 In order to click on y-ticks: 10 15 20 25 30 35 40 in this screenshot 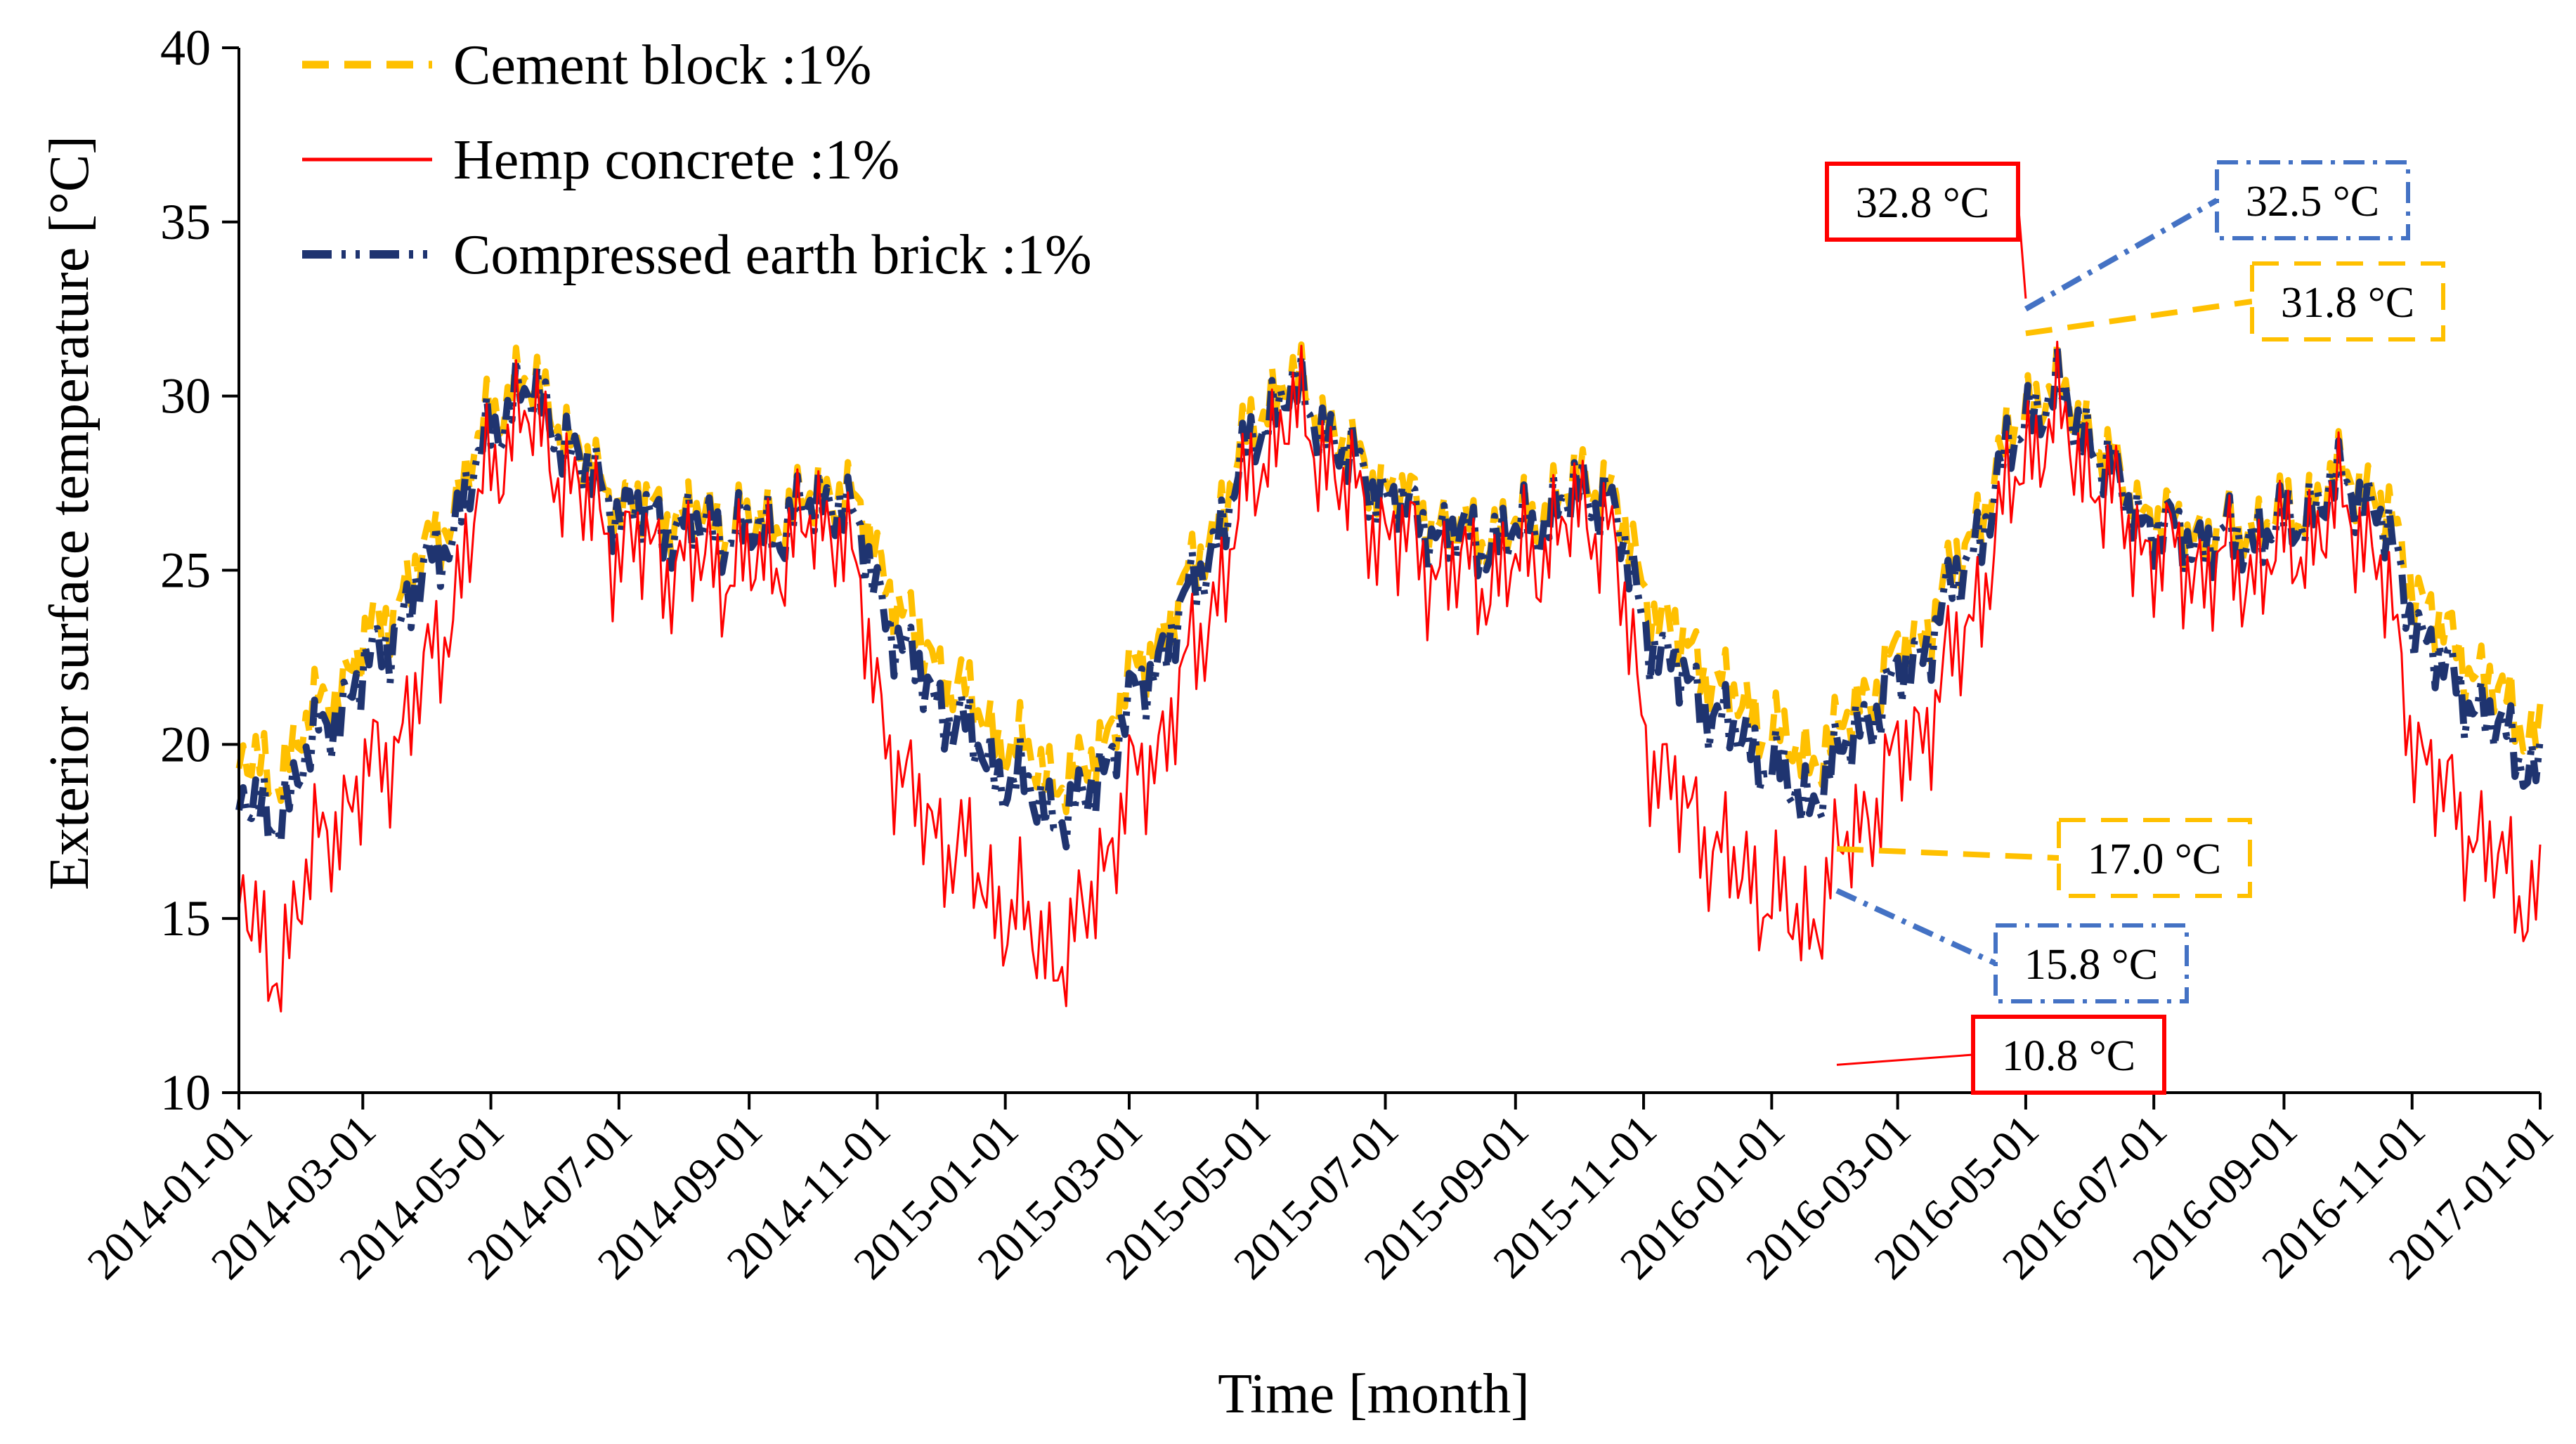, I will do `click(199, 571)`.